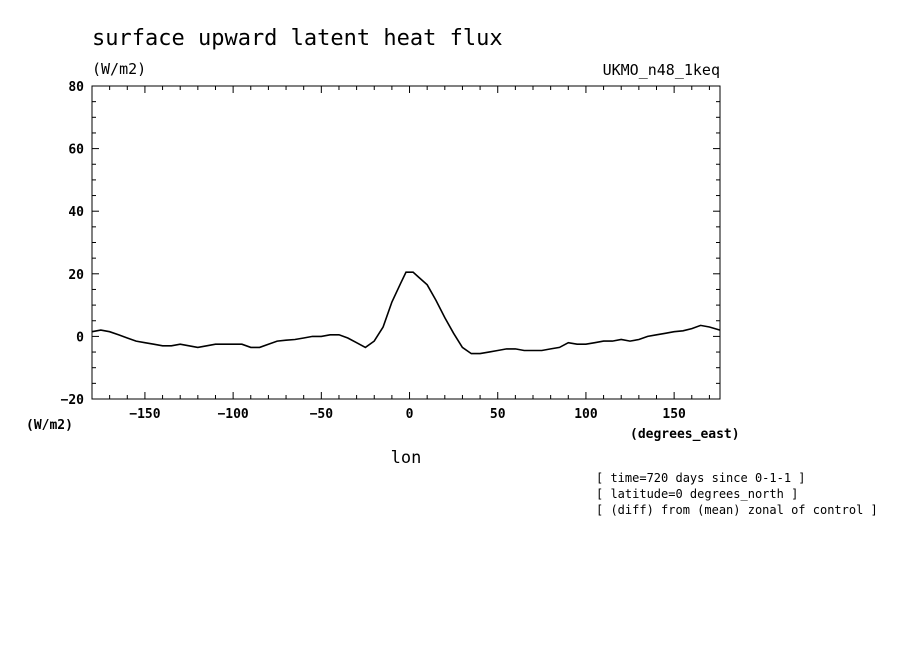 This screenshot has width=904, height=654. Describe the element at coordinates (297, 38) in the screenshot. I see `chart-title: surface upward latent heat flux` at that location.